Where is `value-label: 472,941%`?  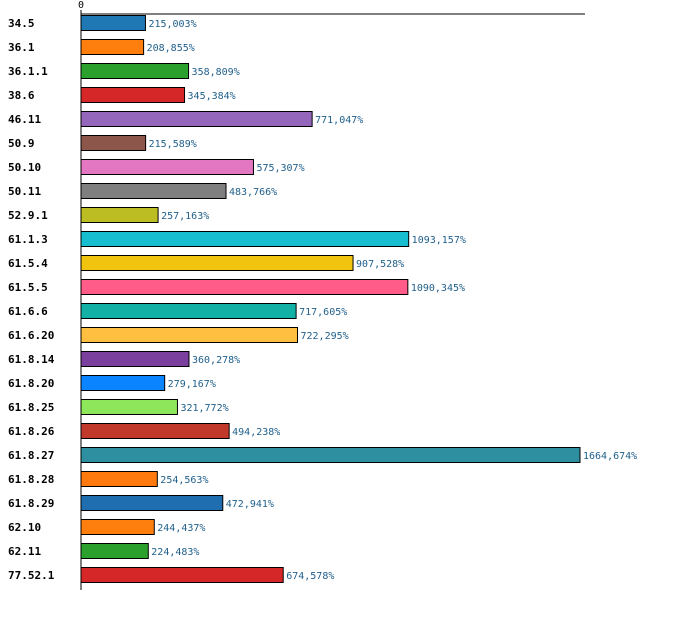
value-label: 472,941% is located at coordinates (250, 504).